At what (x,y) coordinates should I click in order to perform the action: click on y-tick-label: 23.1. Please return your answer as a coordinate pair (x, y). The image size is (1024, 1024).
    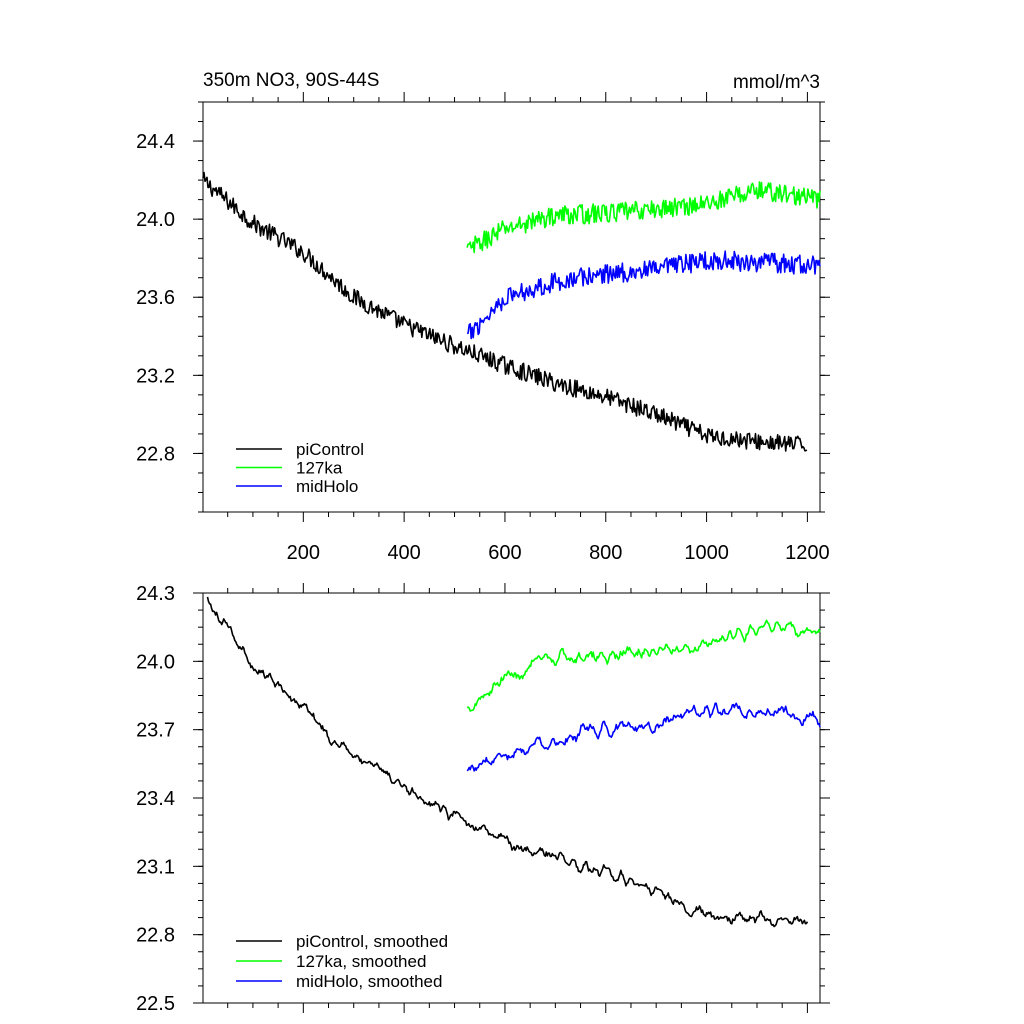
    Looking at the image, I should click on (155, 867).